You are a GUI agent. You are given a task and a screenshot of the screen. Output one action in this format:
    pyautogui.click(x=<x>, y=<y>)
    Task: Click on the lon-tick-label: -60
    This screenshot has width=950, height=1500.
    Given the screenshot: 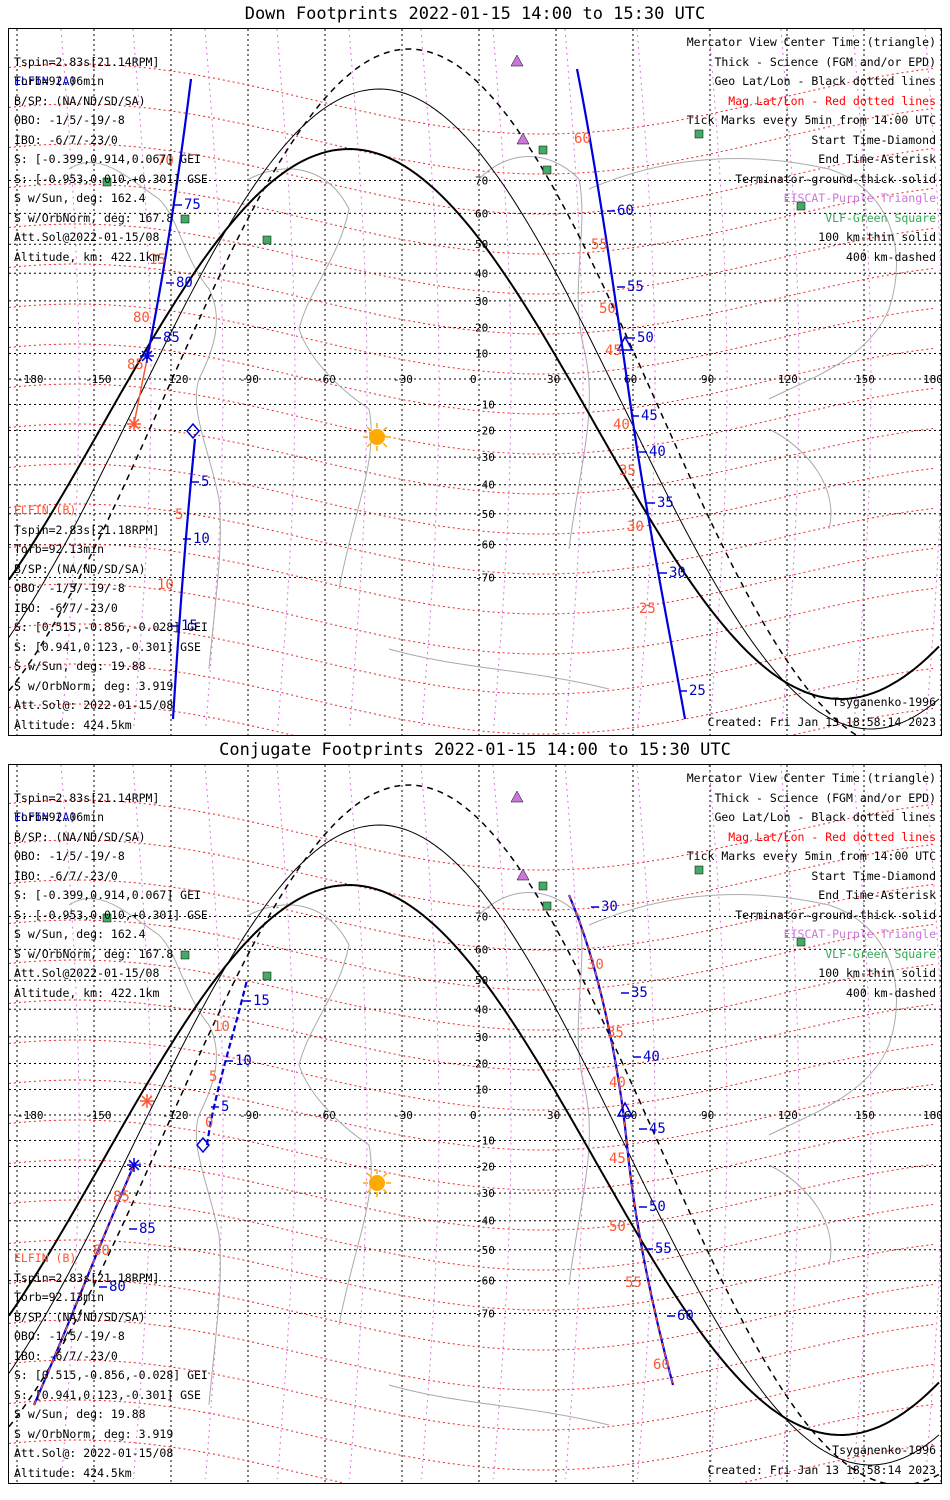 What is the action you would take?
    pyautogui.click(x=326, y=1115)
    